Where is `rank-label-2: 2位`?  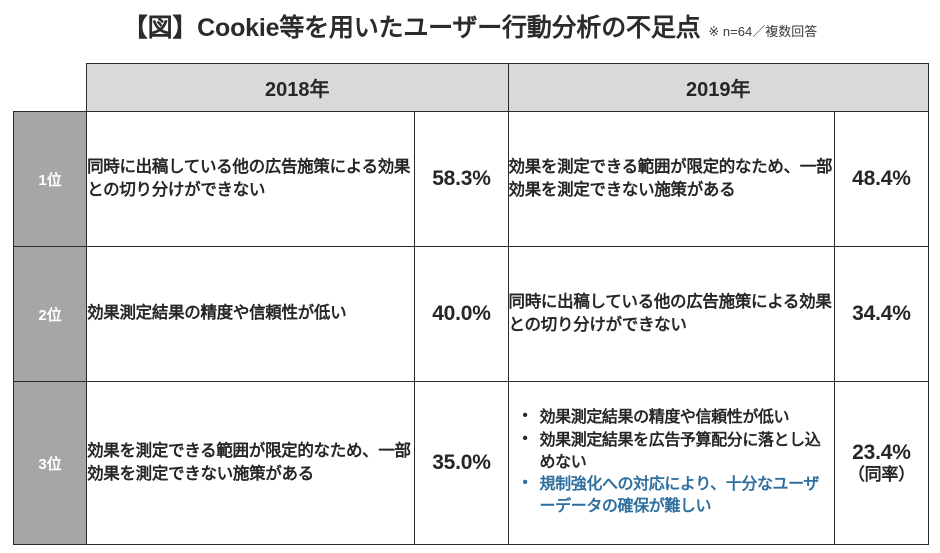 rank-label-2: 2位 is located at coordinates (50, 314).